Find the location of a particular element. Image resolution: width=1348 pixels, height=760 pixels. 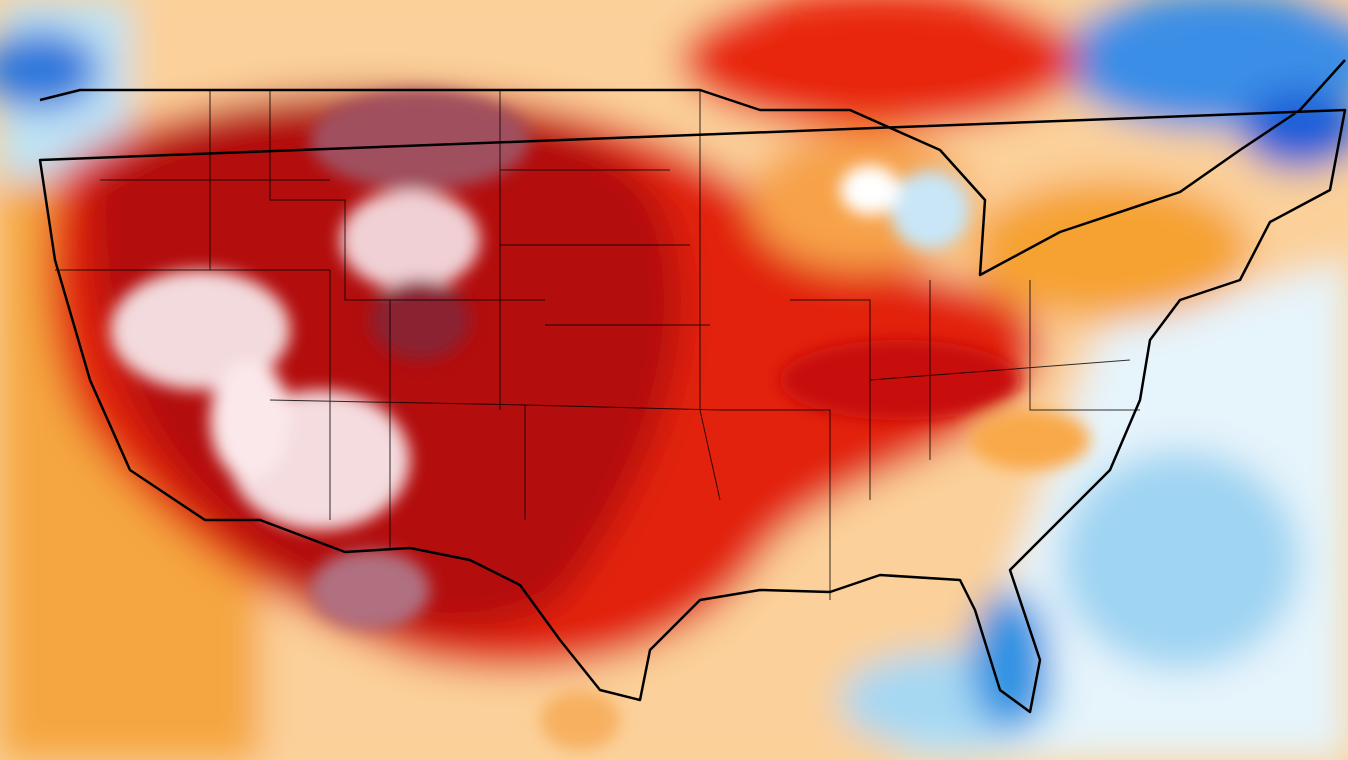

lake-white is located at coordinates (870, 190).